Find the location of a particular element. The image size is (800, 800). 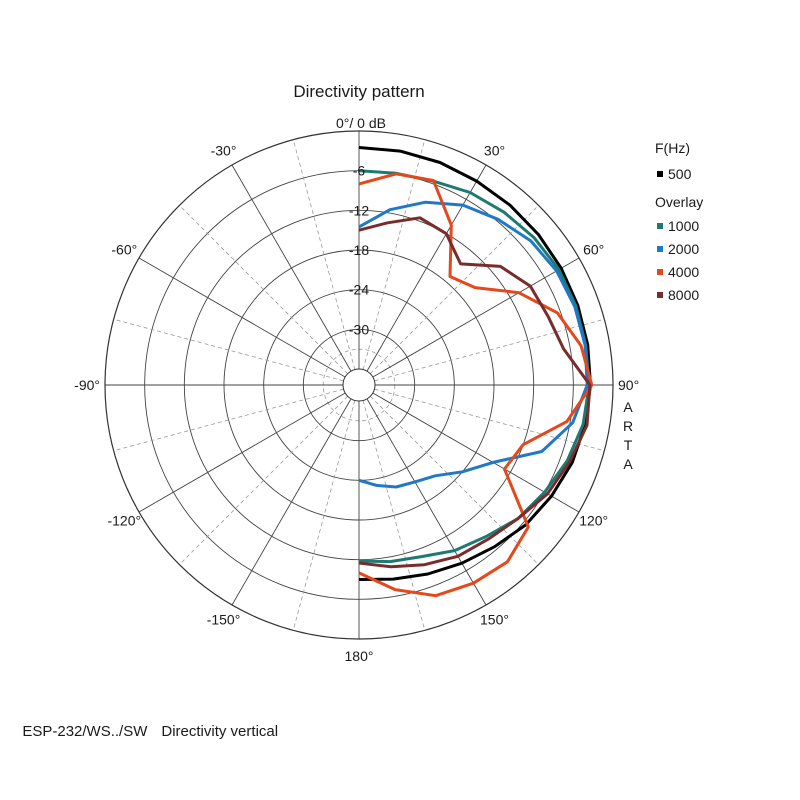

legend-overlays: 1000 2000 4000 8000 is located at coordinates (678, 260).